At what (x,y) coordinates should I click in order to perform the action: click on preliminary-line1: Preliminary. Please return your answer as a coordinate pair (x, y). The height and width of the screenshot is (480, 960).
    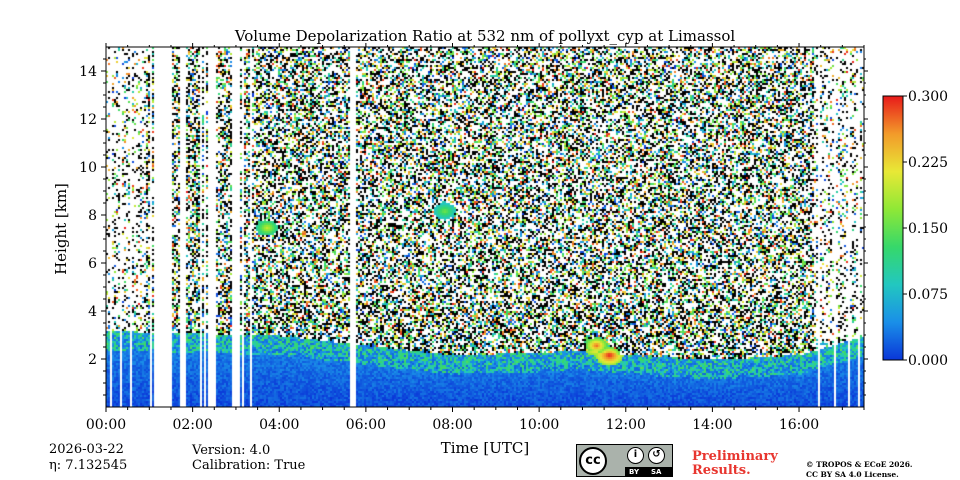
    Looking at the image, I should click on (735, 456).